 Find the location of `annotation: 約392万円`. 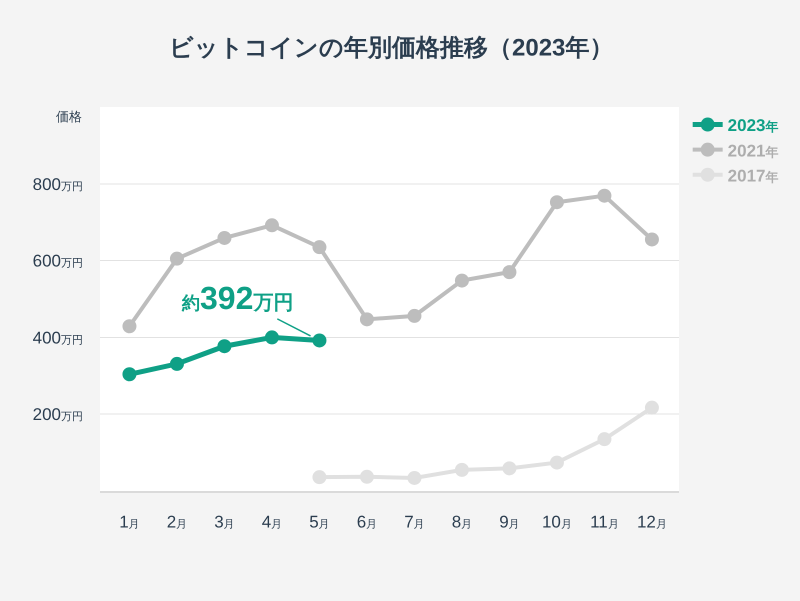

annotation: 約392万円 is located at coordinates (237, 298).